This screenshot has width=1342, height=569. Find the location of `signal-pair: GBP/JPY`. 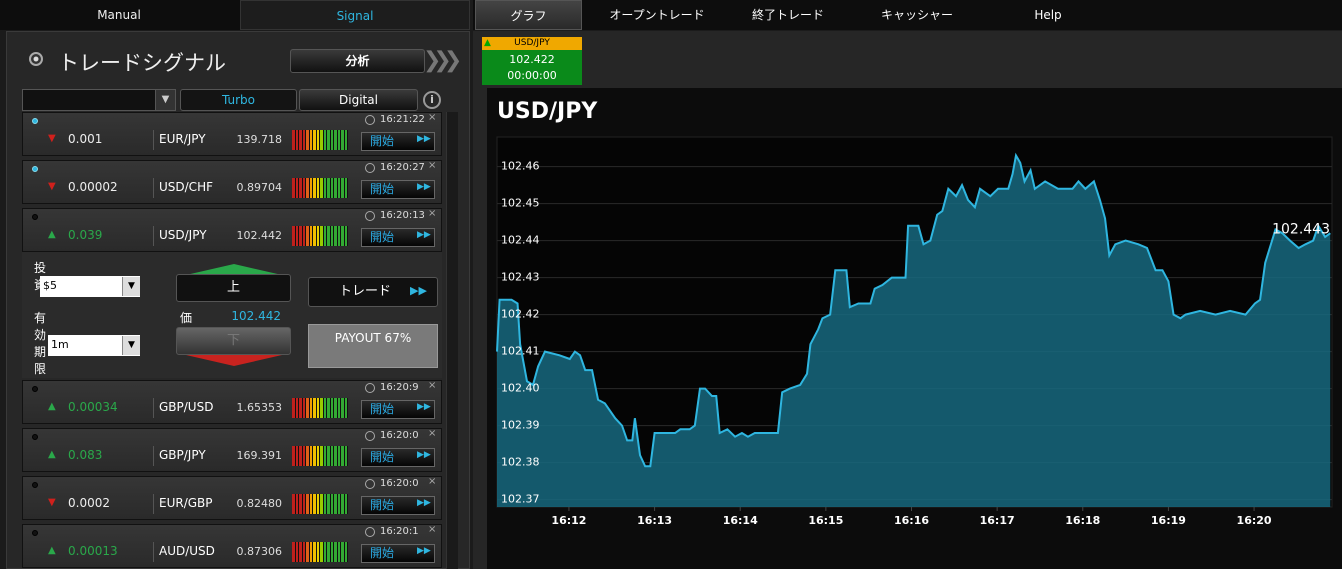

signal-pair: GBP/JPY is located at coordinates (182, 455).